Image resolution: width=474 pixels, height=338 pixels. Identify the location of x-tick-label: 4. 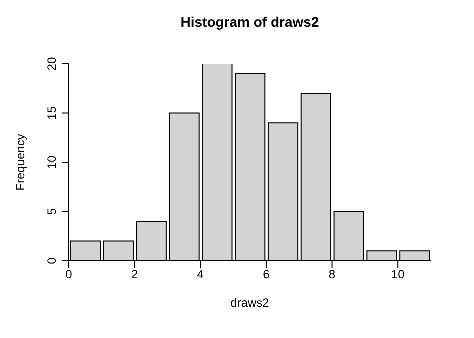
(200, 275).